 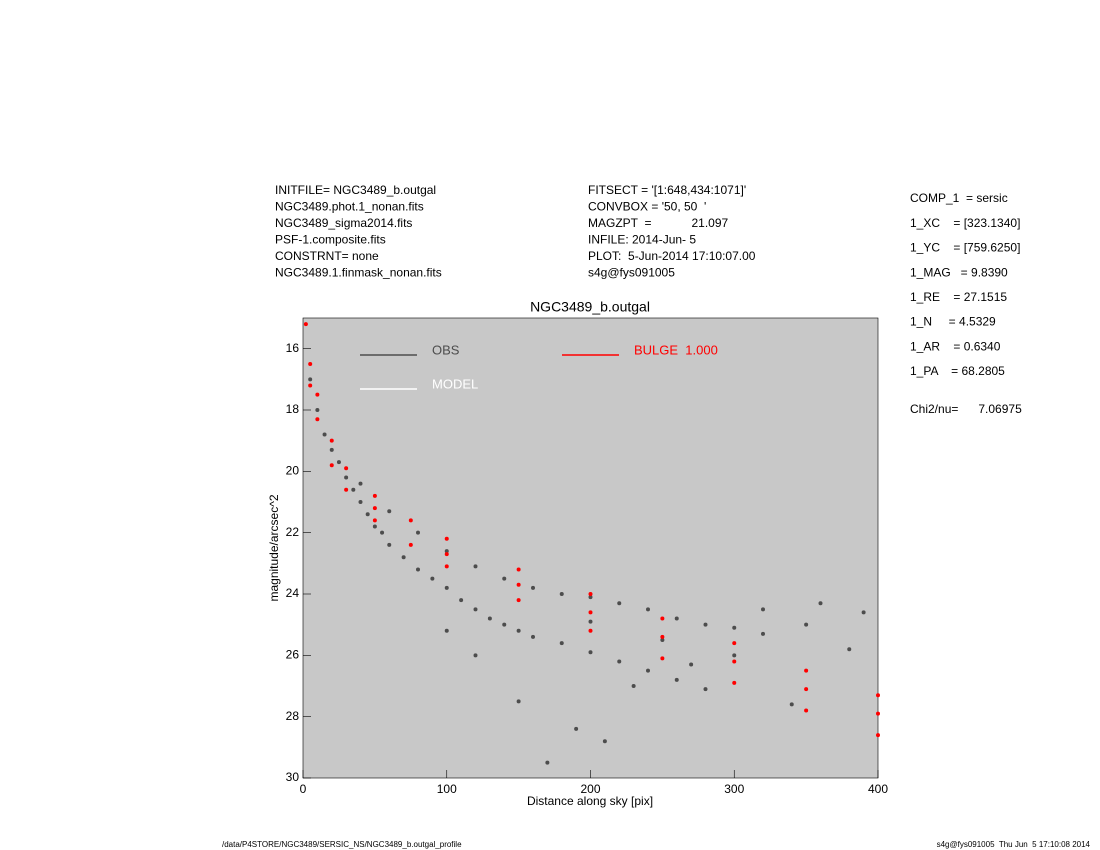 I want to click on header-left-line: PSF-1.composite.fits, so click(x=330, y=240).